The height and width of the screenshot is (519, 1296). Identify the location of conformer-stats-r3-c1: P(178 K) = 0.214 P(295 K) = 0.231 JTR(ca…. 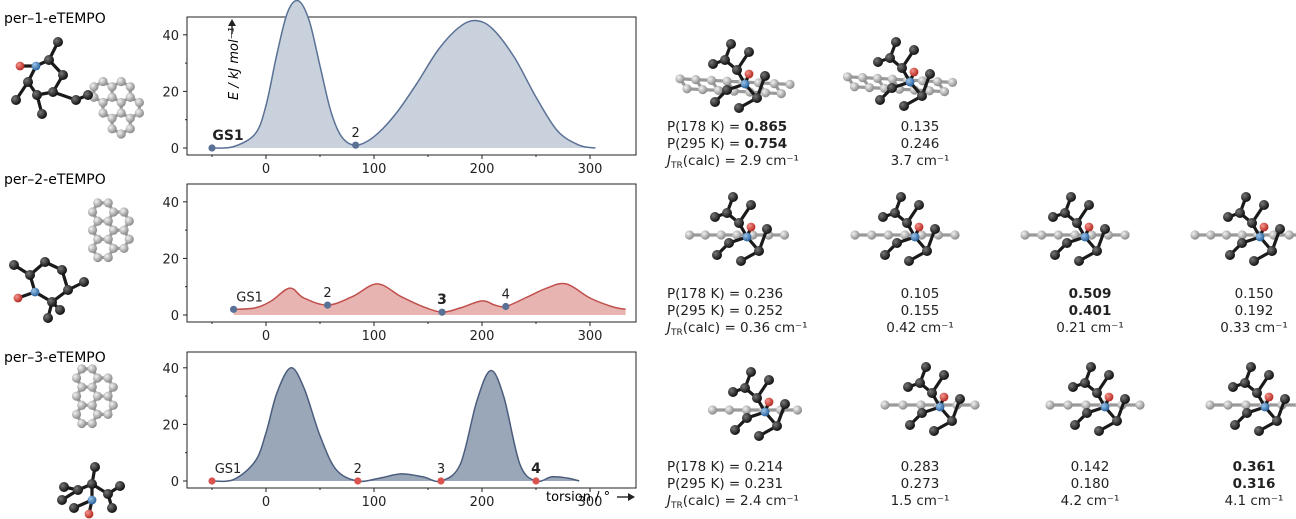
(733, 485).